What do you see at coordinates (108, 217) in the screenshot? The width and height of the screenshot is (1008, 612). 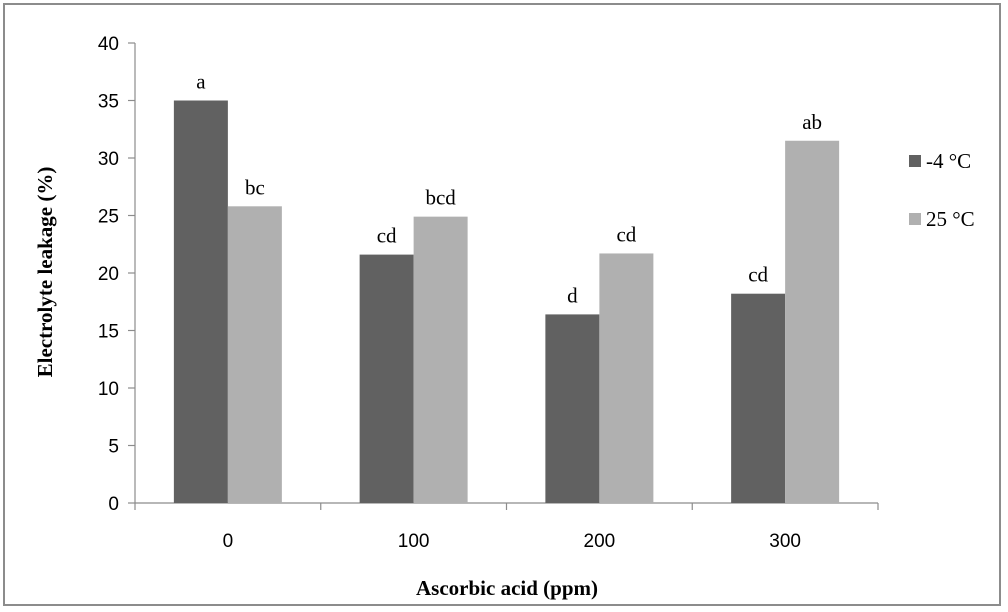 I see `y-tick-label: 25` at bounding box center [108, 217].